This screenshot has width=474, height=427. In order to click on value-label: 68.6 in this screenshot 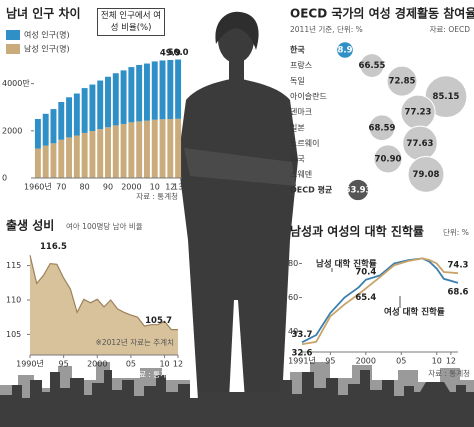, I will do `click(458, 292)`.